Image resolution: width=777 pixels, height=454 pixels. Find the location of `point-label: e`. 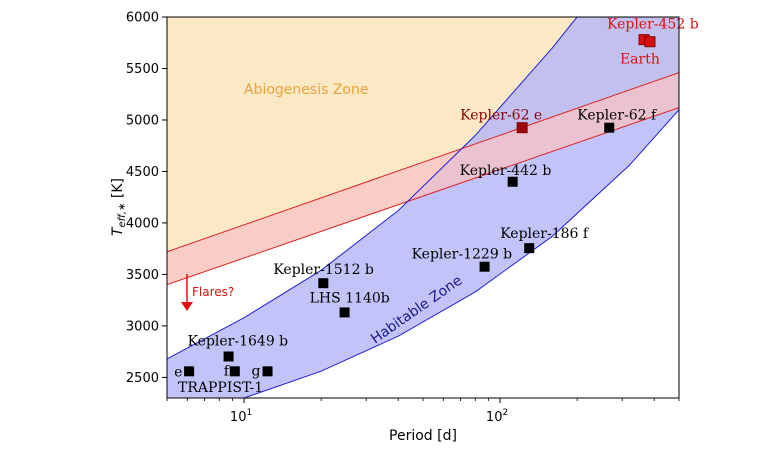

point-label: e is located at coordinates (178, 372).